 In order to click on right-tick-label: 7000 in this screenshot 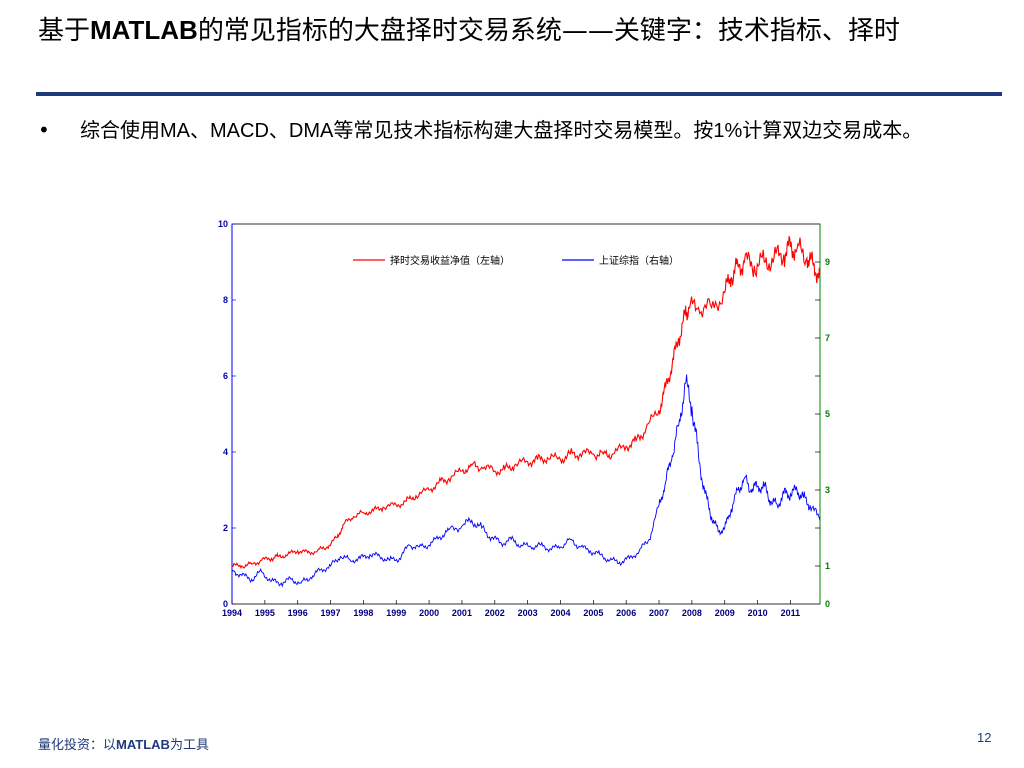, I will do `click(827, 338)`.